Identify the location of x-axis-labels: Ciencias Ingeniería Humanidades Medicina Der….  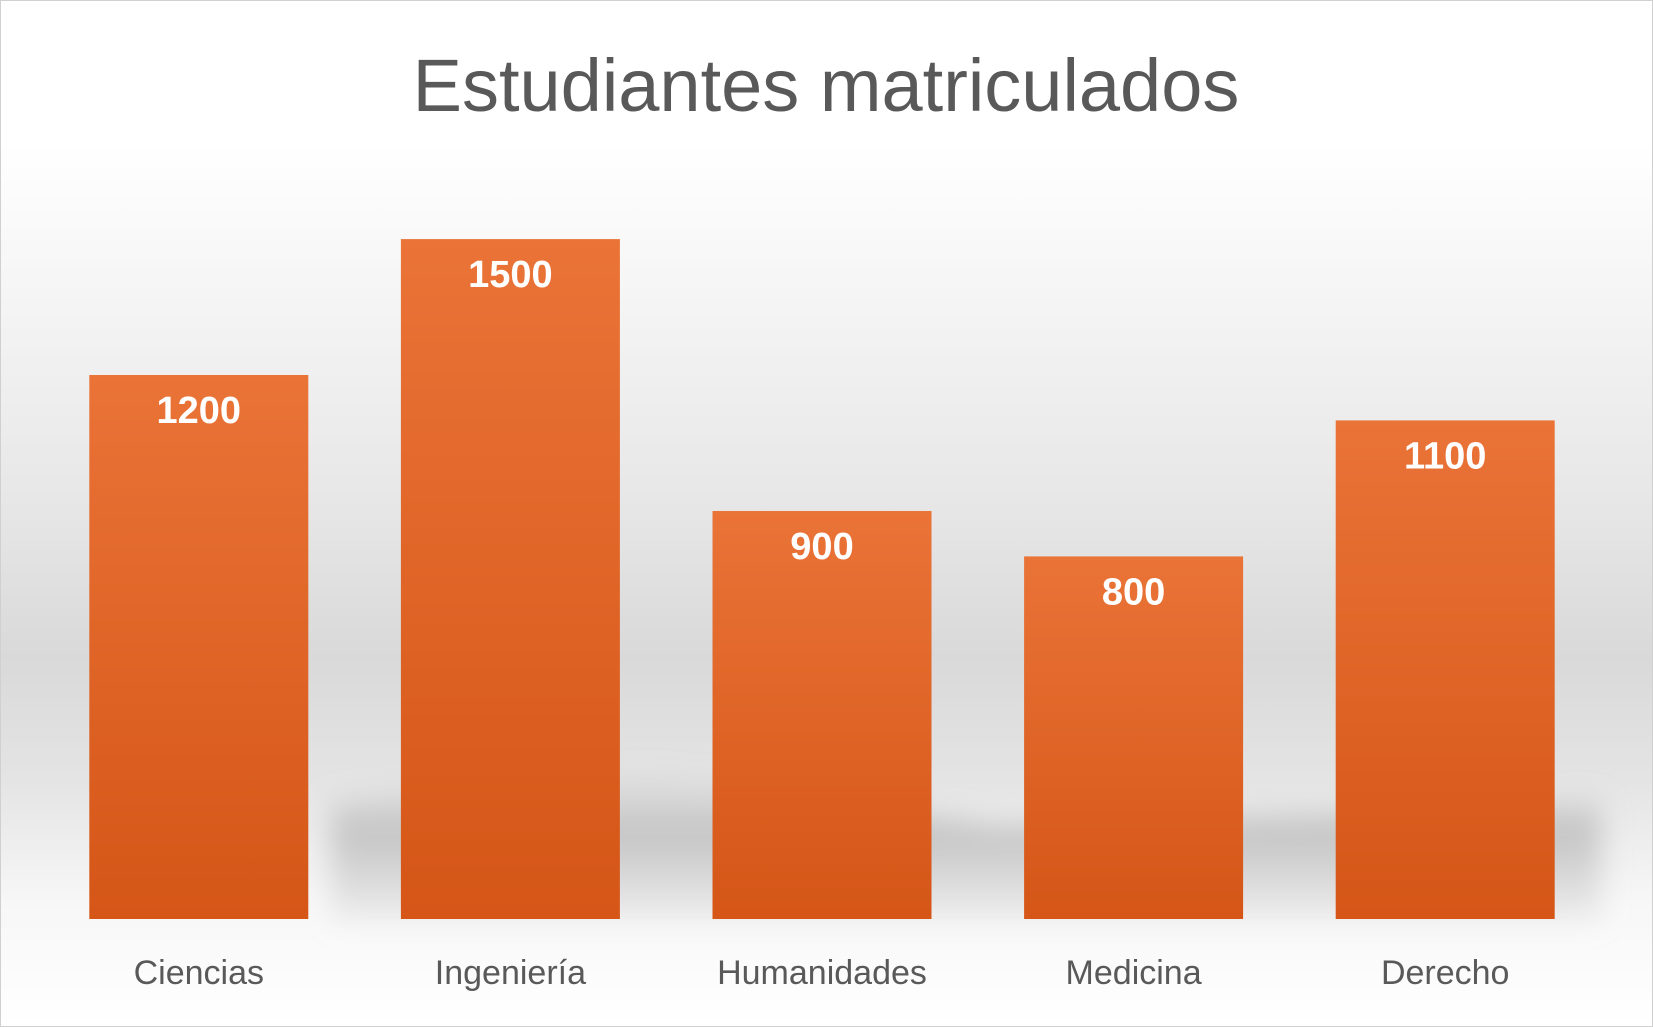
(822, 973).